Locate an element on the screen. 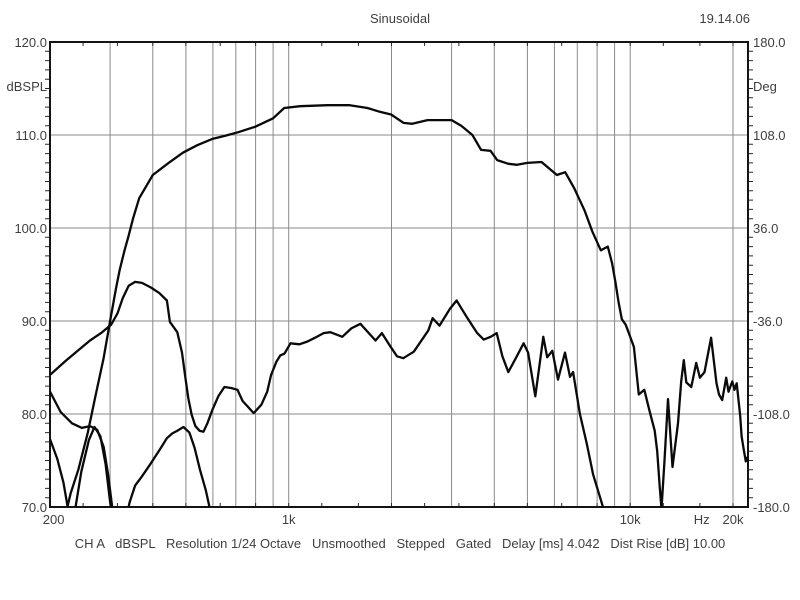  x-tick-label: 10k is located at coordinates (630, 519).